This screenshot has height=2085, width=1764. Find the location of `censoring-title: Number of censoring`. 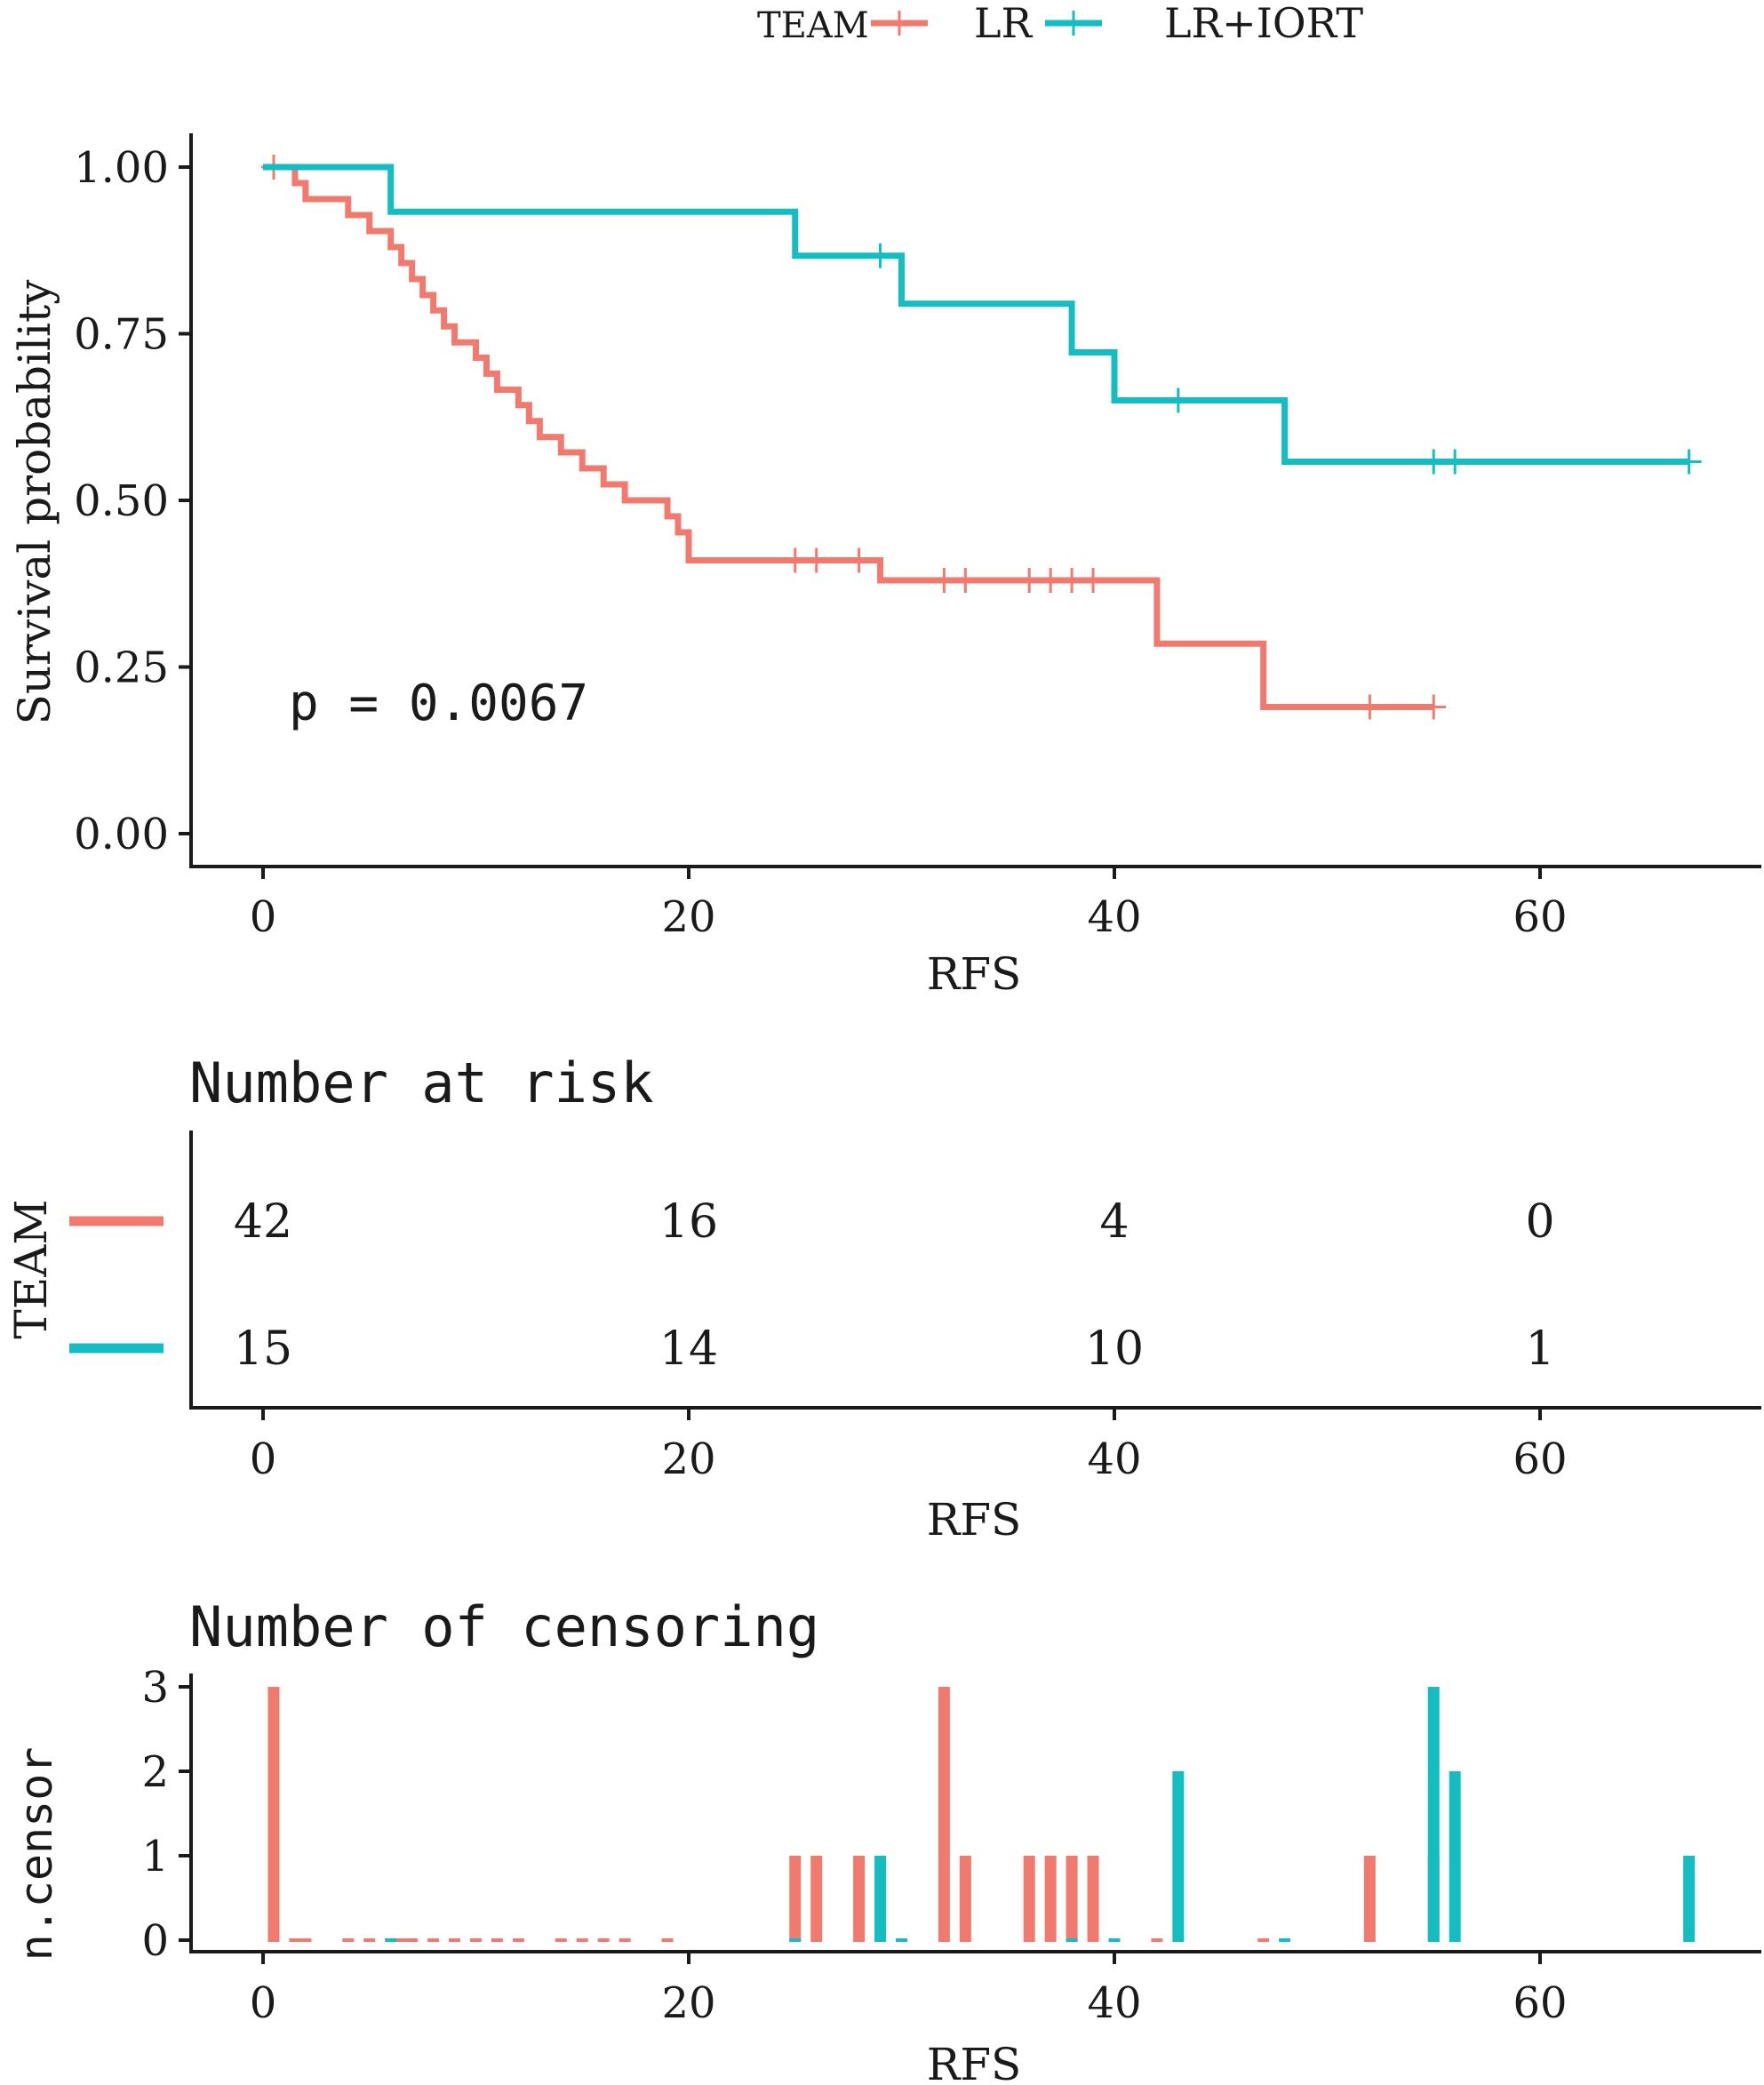

censoring-title: Number of censoring is located at coordinates (504, 1626).